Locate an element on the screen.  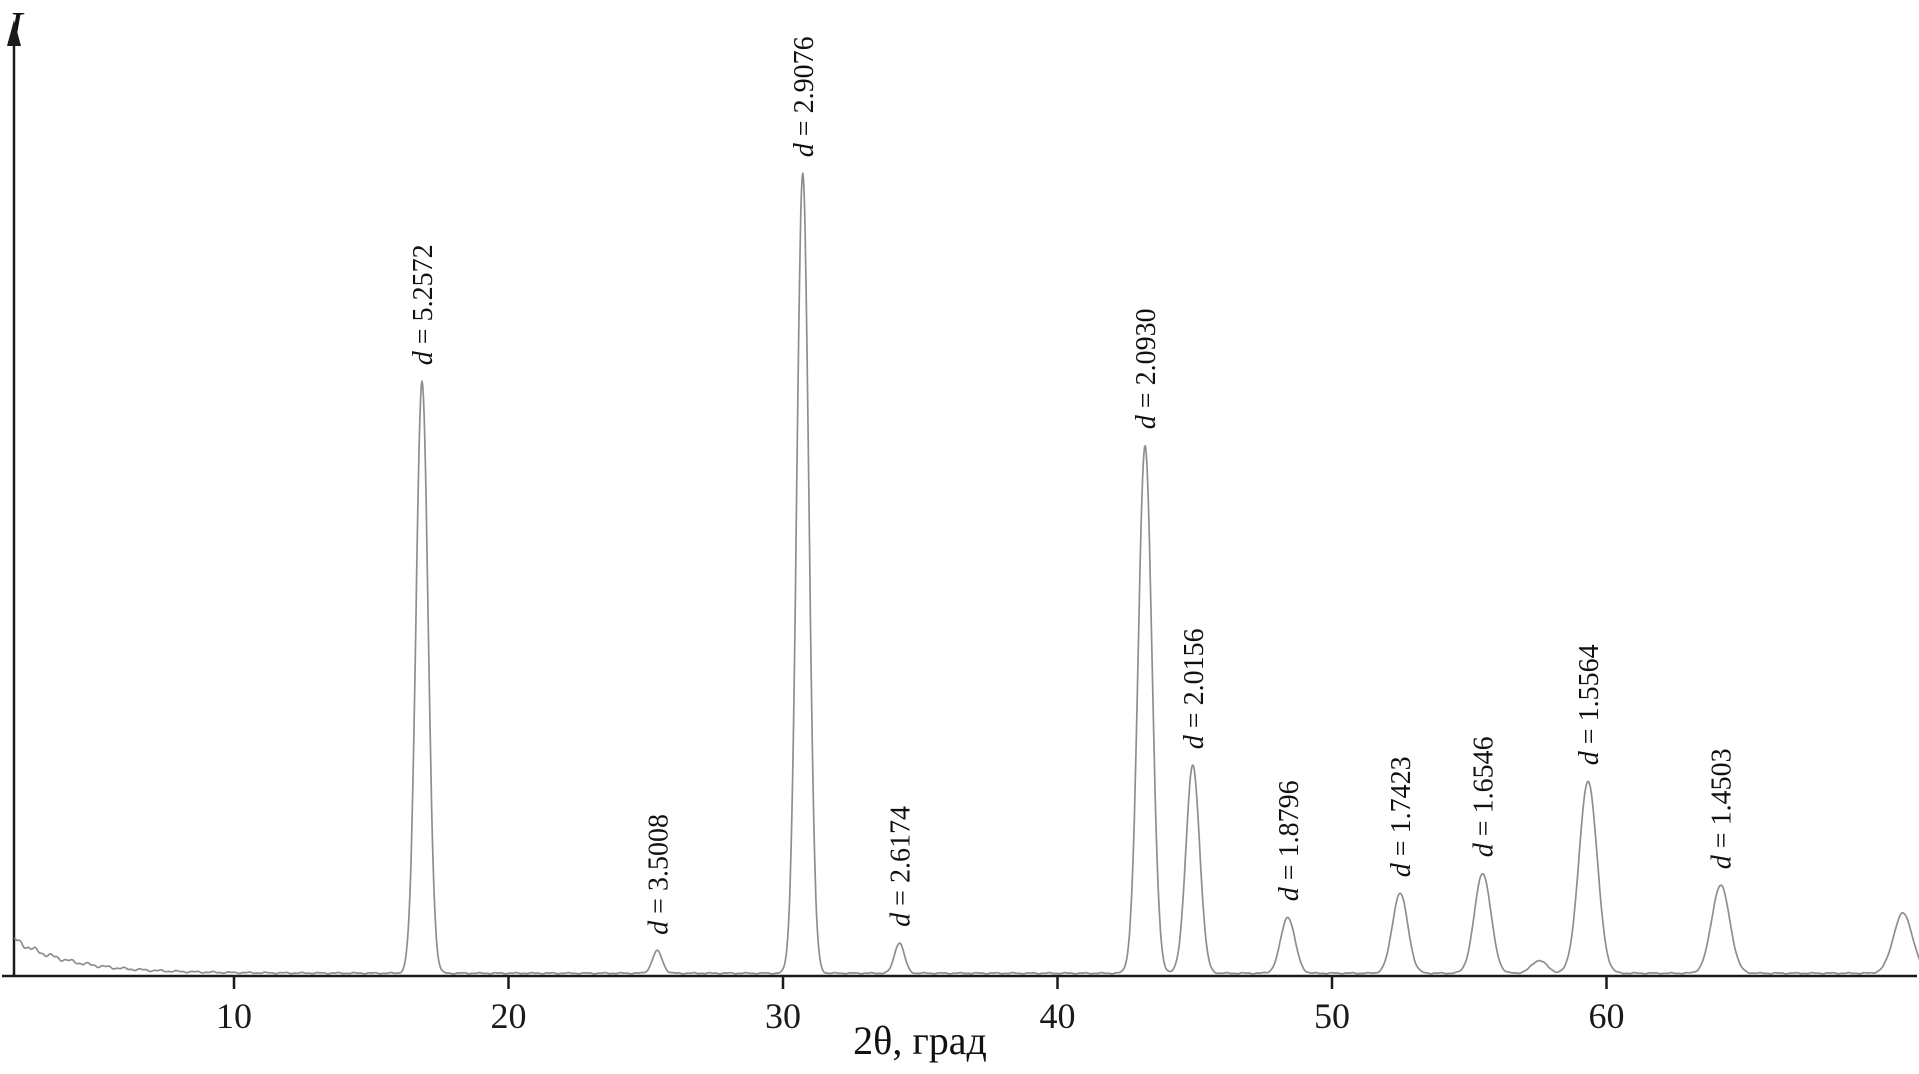
x-tick-label: 10 is located at coordinates (234, 1016).